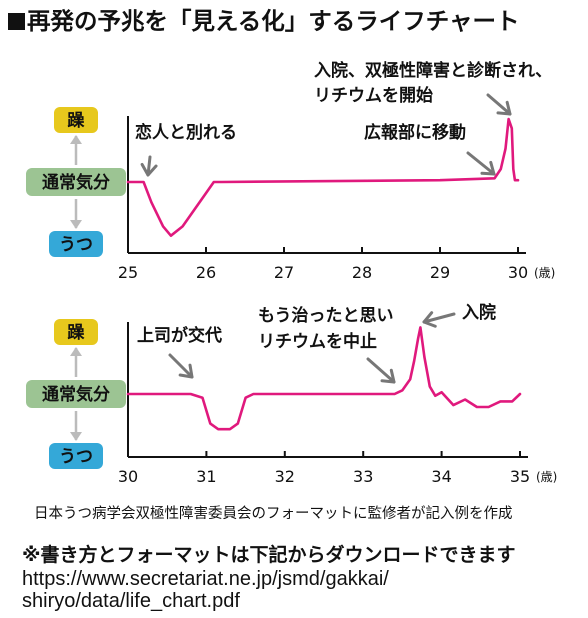 This screenshot has width=588, height=618. Describe the element at coordinates (363, 476) in the screenshot. I see `x-tick-label: 33` at that location.